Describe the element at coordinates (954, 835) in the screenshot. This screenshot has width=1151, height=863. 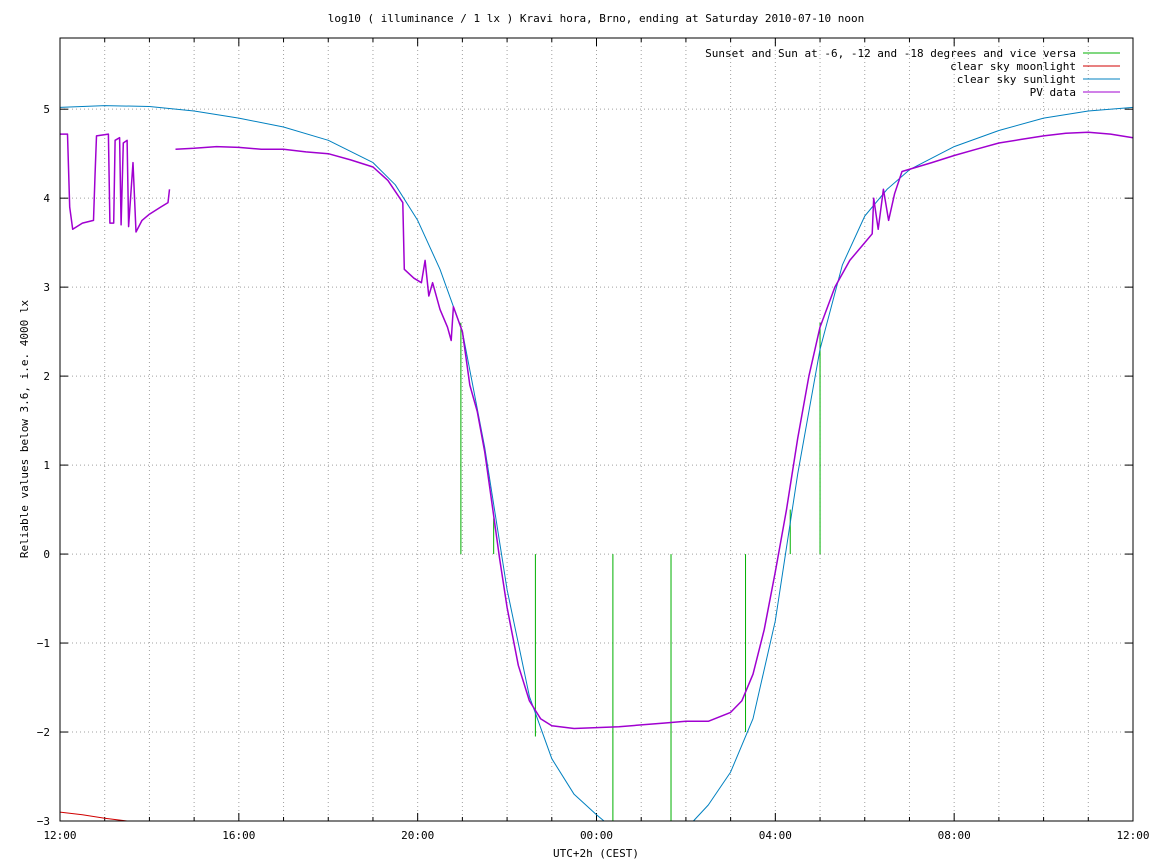
I see `x-tick-label: 08:00` at that location.